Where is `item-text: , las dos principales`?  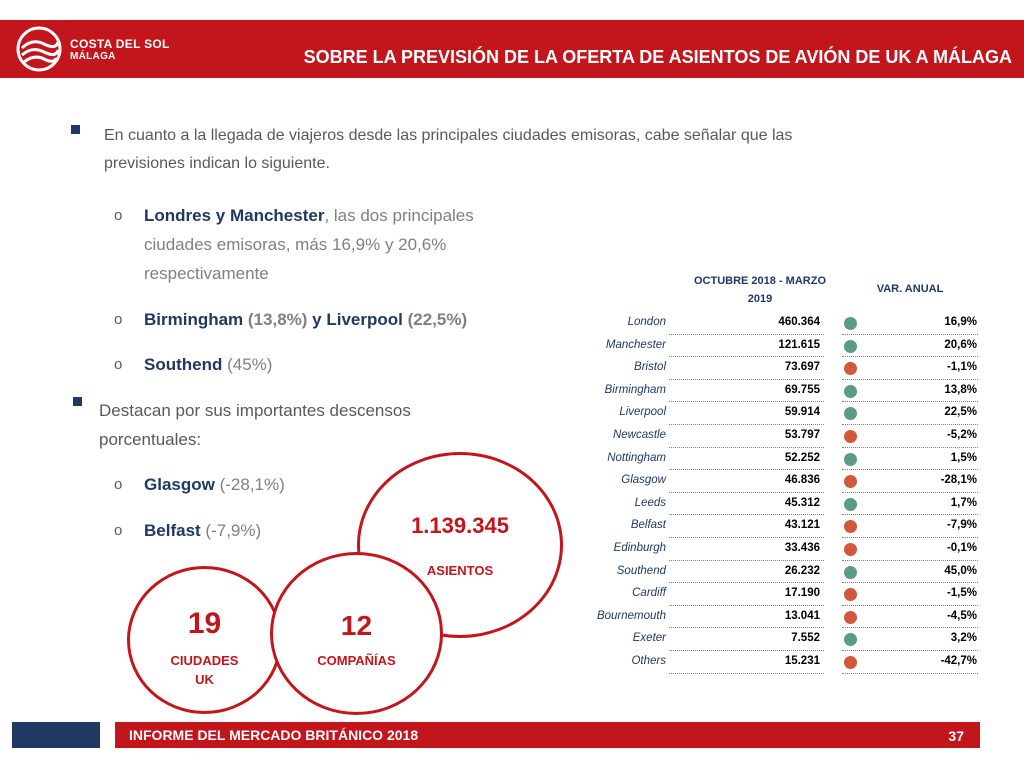
item-text: , las dos principales is located at coordinates (399, 215).